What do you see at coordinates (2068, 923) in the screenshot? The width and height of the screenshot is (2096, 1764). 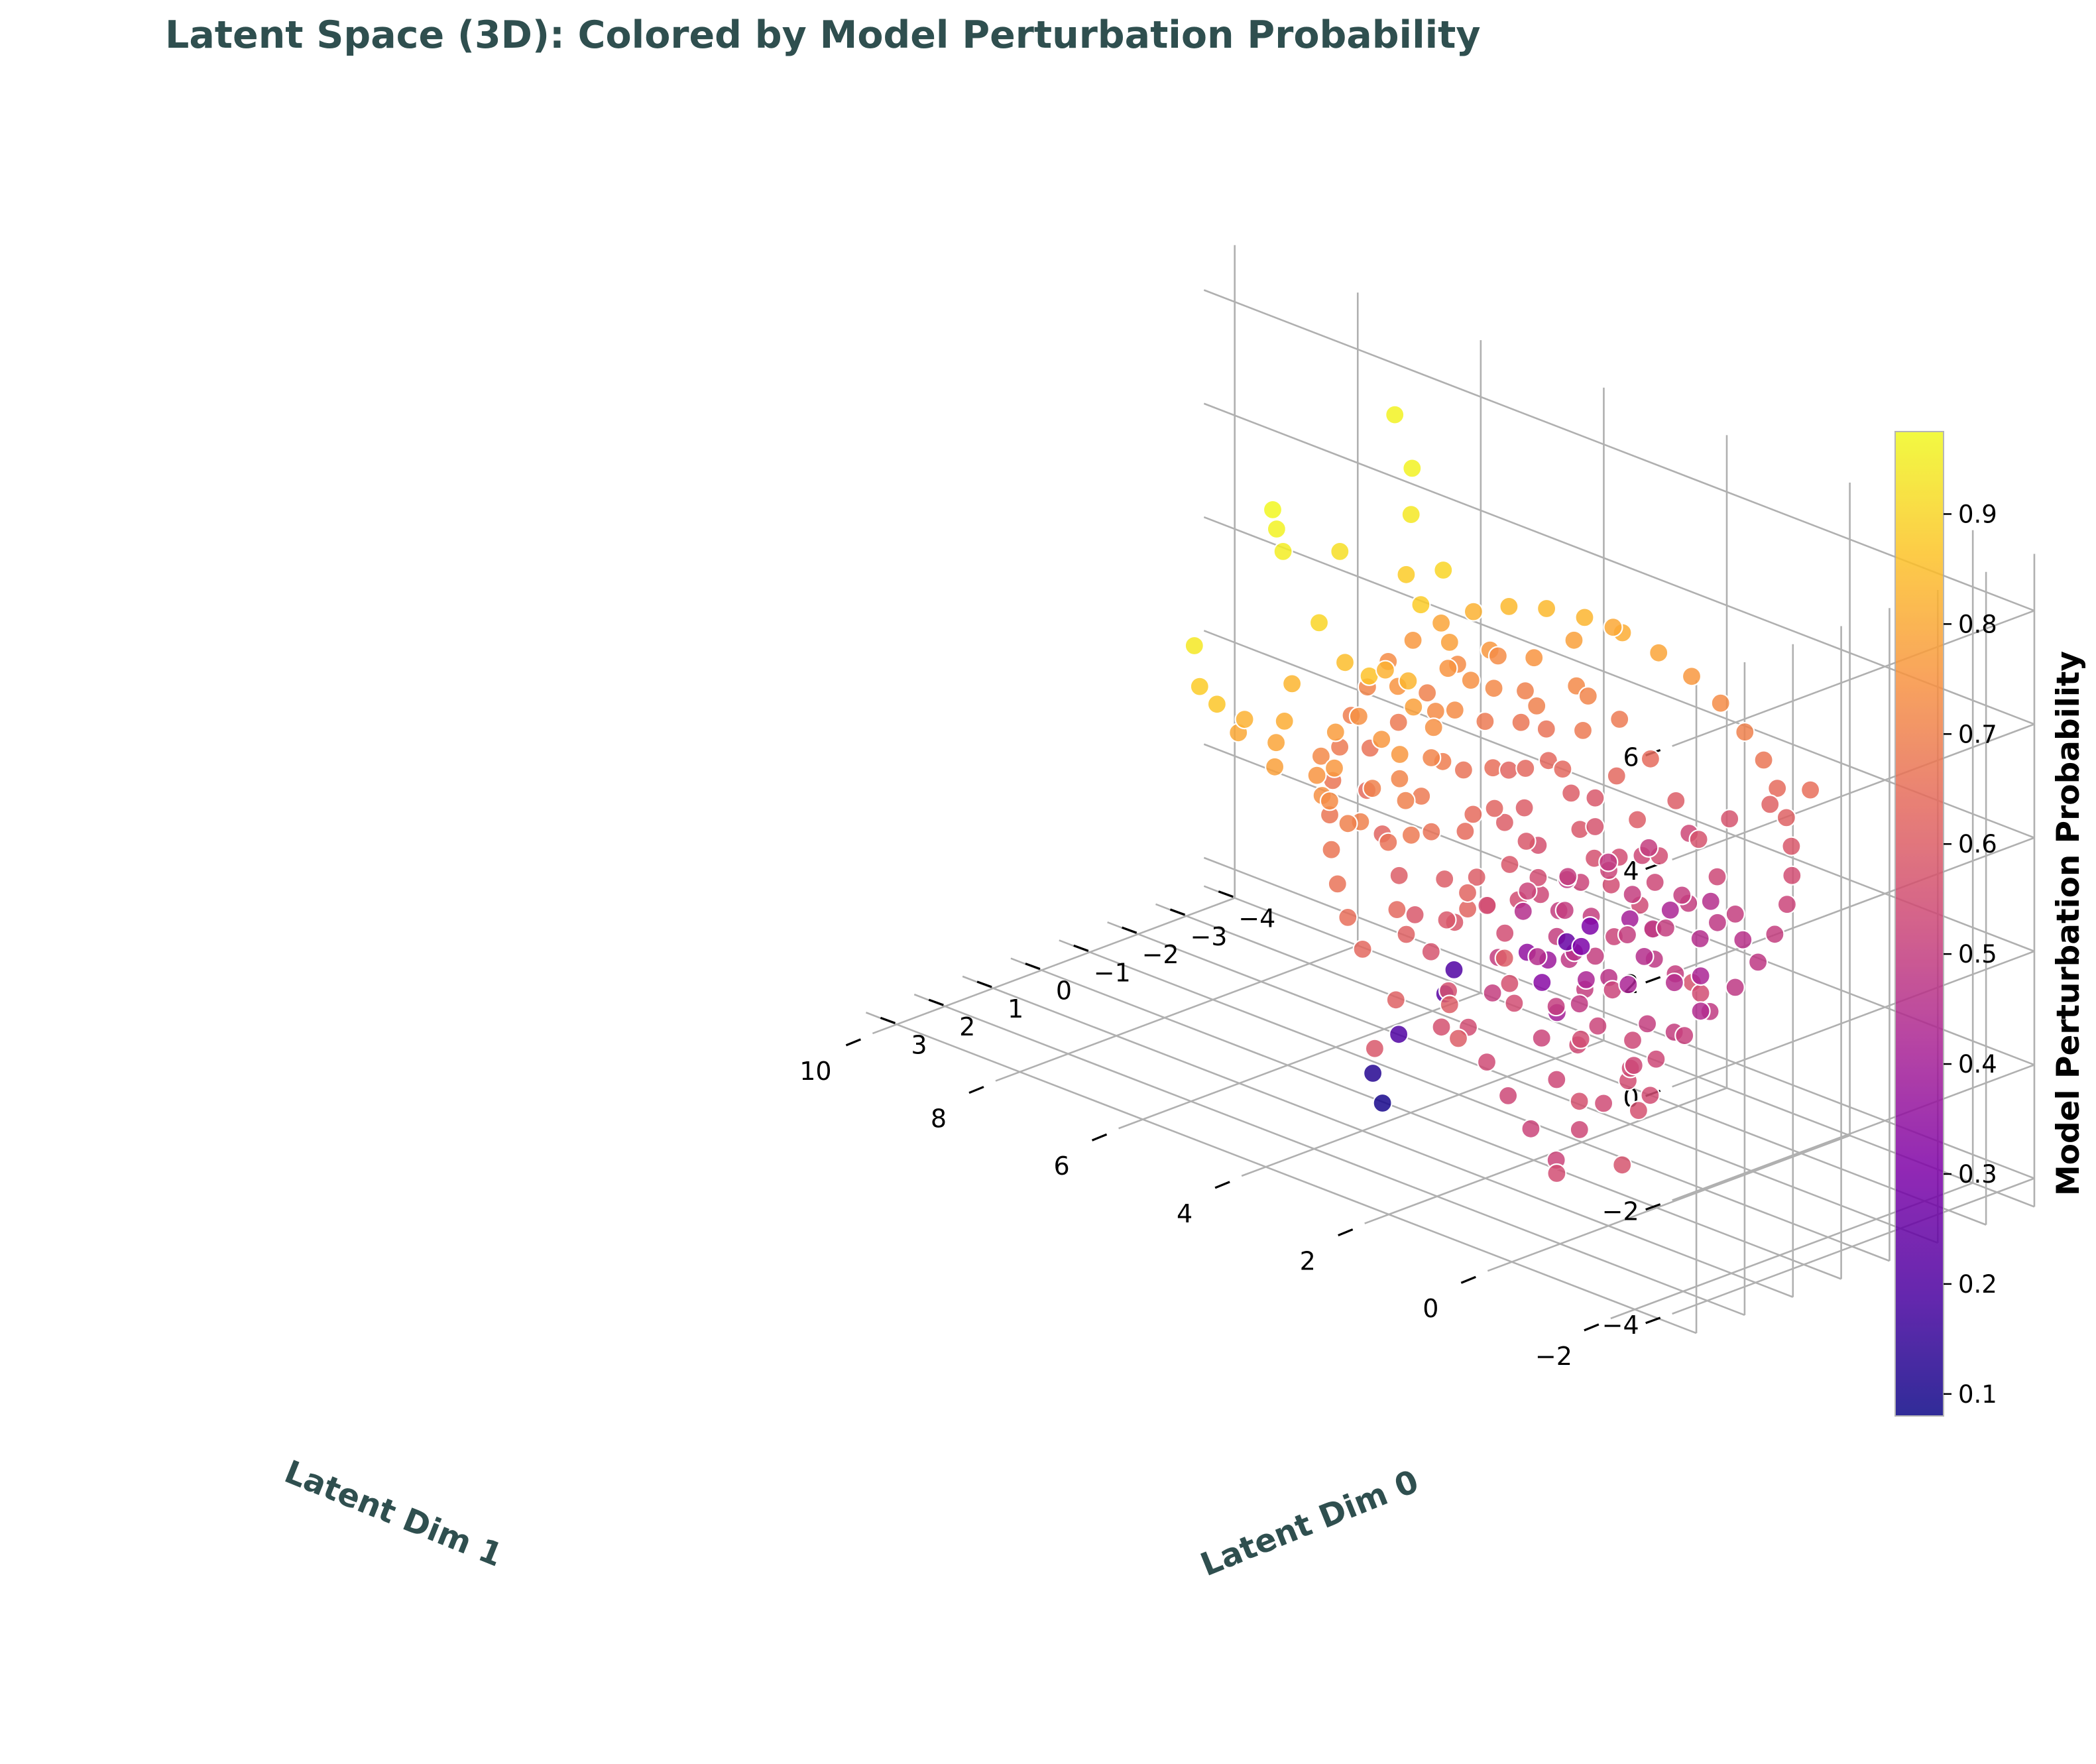 I see `colorbar-label: Model Perturbation Probability` at bounding box center [2068, 923].